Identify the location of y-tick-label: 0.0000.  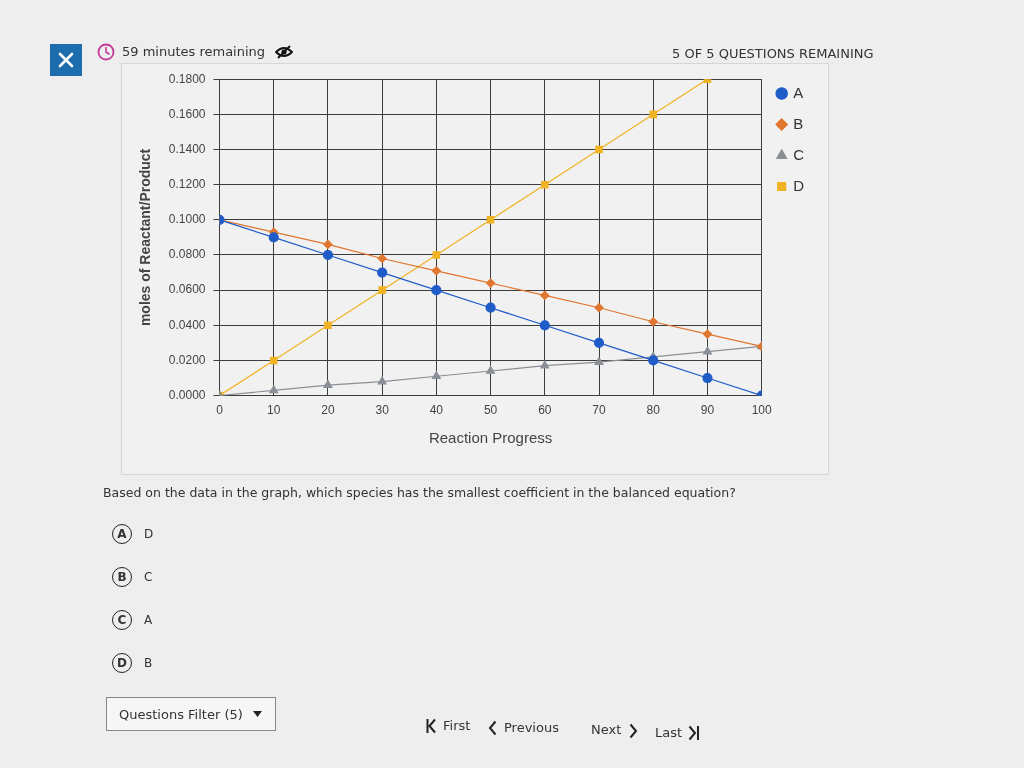
(187, 394).